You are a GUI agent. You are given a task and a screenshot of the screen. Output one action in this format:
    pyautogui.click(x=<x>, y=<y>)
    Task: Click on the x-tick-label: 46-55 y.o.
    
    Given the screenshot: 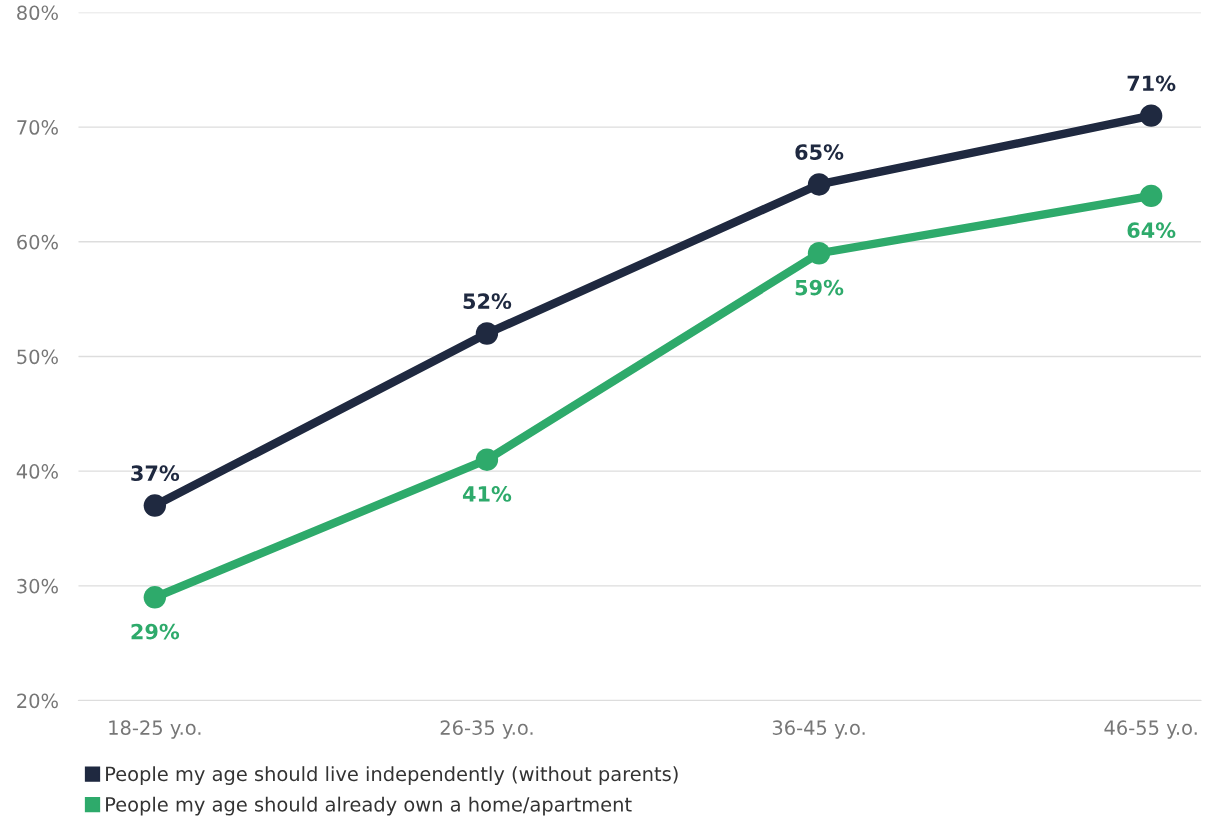 What is the action you would take?
    pyautogui.click(x=1150, y=729)
    